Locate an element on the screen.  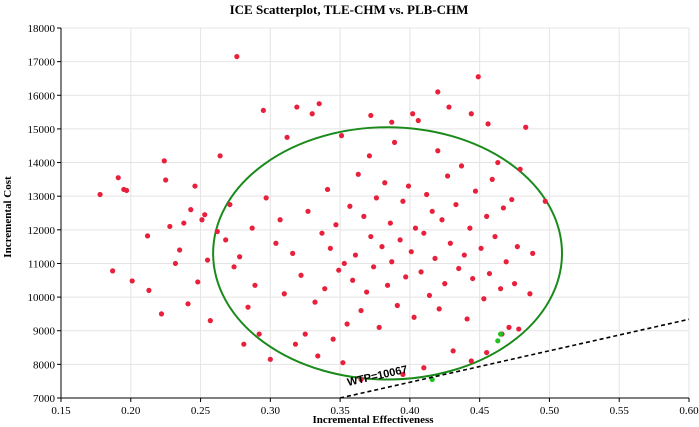
y-tick-label: 8000 is located at coordinates (44, 365).